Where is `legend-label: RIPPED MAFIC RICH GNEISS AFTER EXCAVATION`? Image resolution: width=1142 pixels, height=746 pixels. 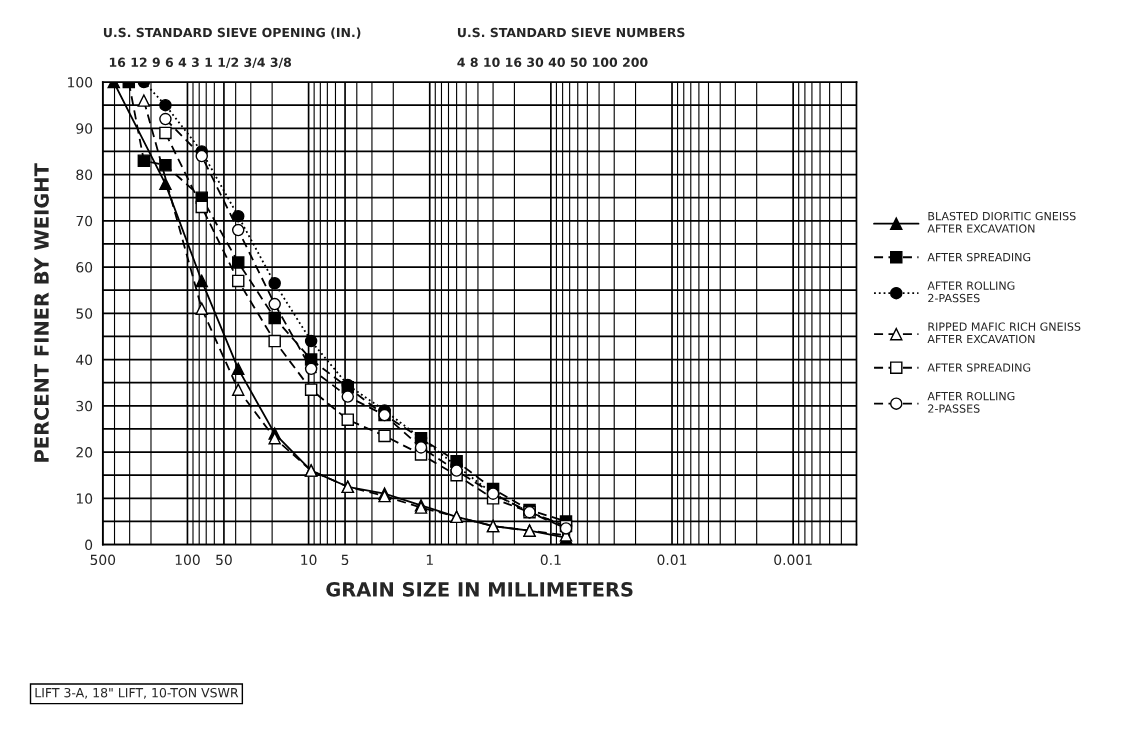 legend-label: RIPPED MAFIC RICH GNEISS AFTER EXCAVATION is located at coordinates (1004, 333).